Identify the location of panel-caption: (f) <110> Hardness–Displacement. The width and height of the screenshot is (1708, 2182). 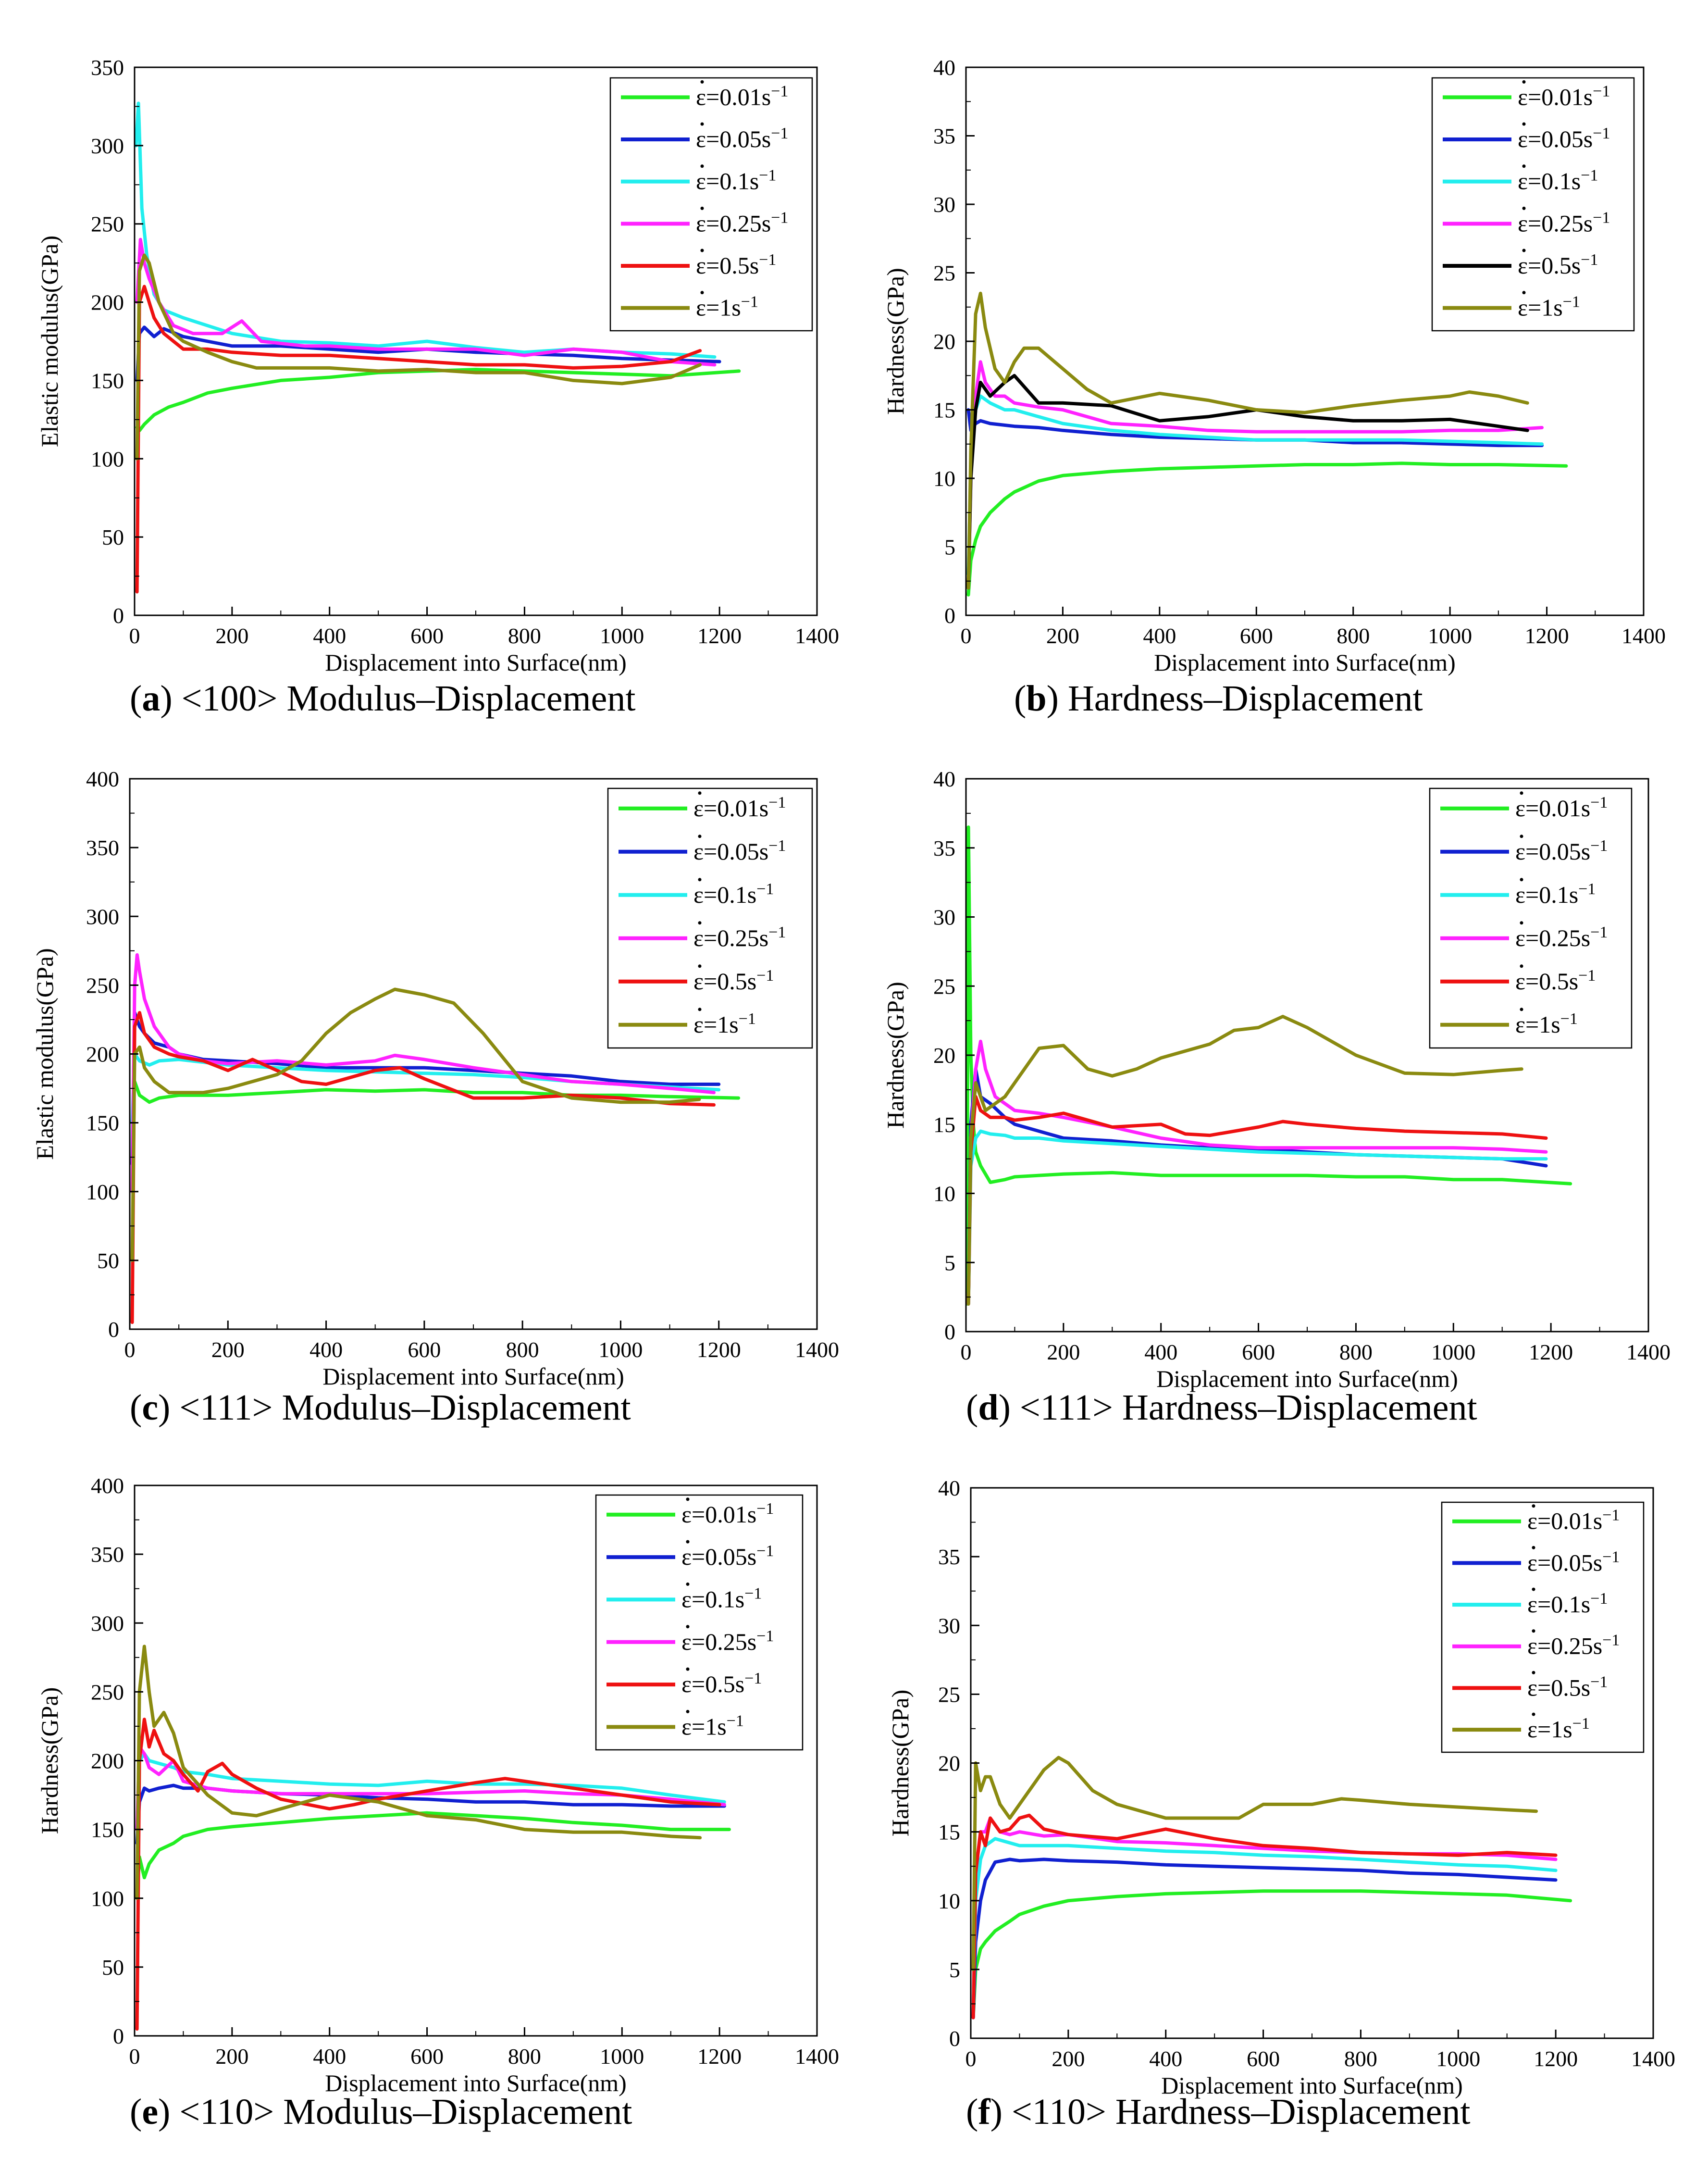
(1219, 2112).